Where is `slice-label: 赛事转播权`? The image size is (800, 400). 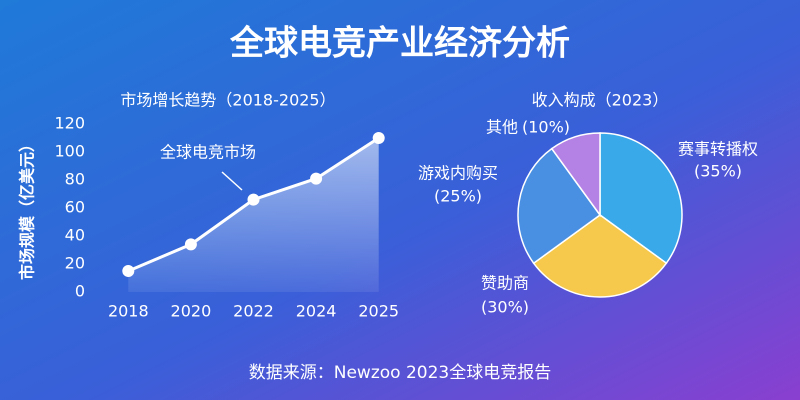
slice-label: 赛事转播权 is located at coordinates (718, 149).